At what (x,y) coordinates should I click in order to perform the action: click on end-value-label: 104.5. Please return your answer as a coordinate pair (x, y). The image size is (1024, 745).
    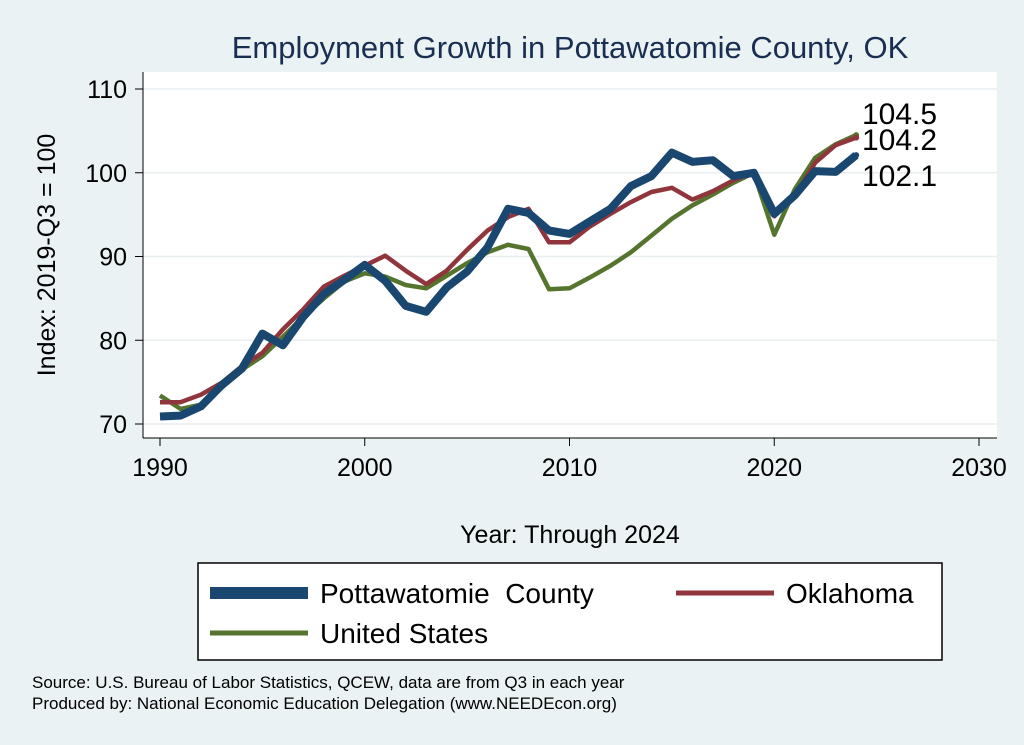
    Looking at the image, I should click on (899, 114).